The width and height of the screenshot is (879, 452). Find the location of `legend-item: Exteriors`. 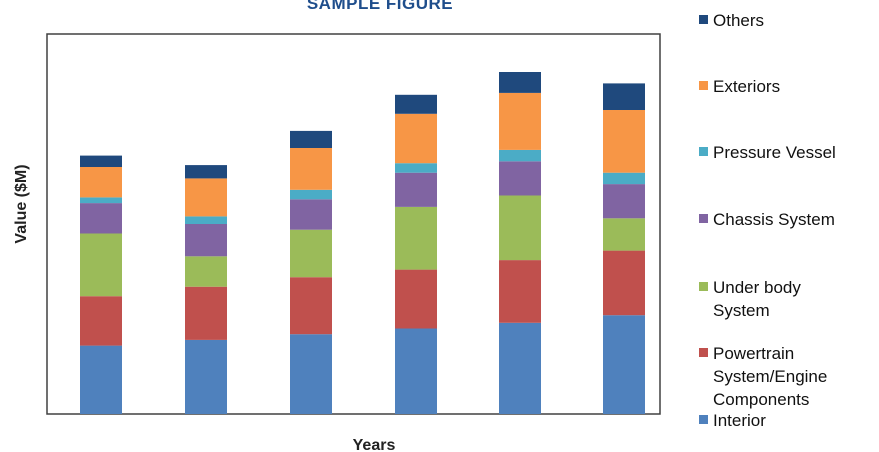

legend-item: Exteriors is located at coordinates (739, 86).